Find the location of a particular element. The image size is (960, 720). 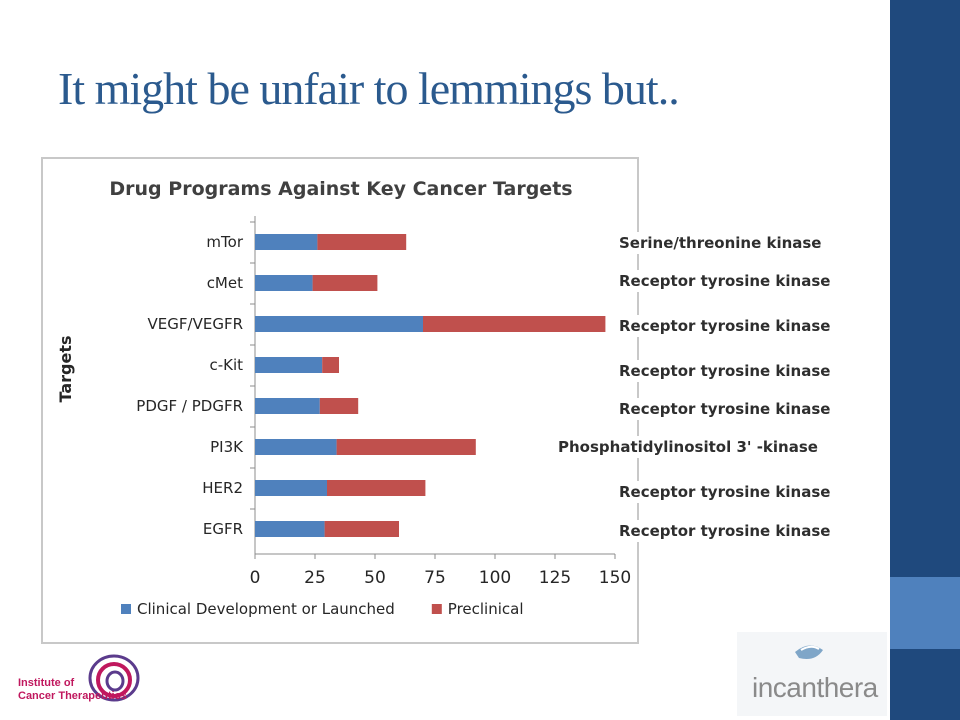

icr-logo is located at coordinates (114, 678).